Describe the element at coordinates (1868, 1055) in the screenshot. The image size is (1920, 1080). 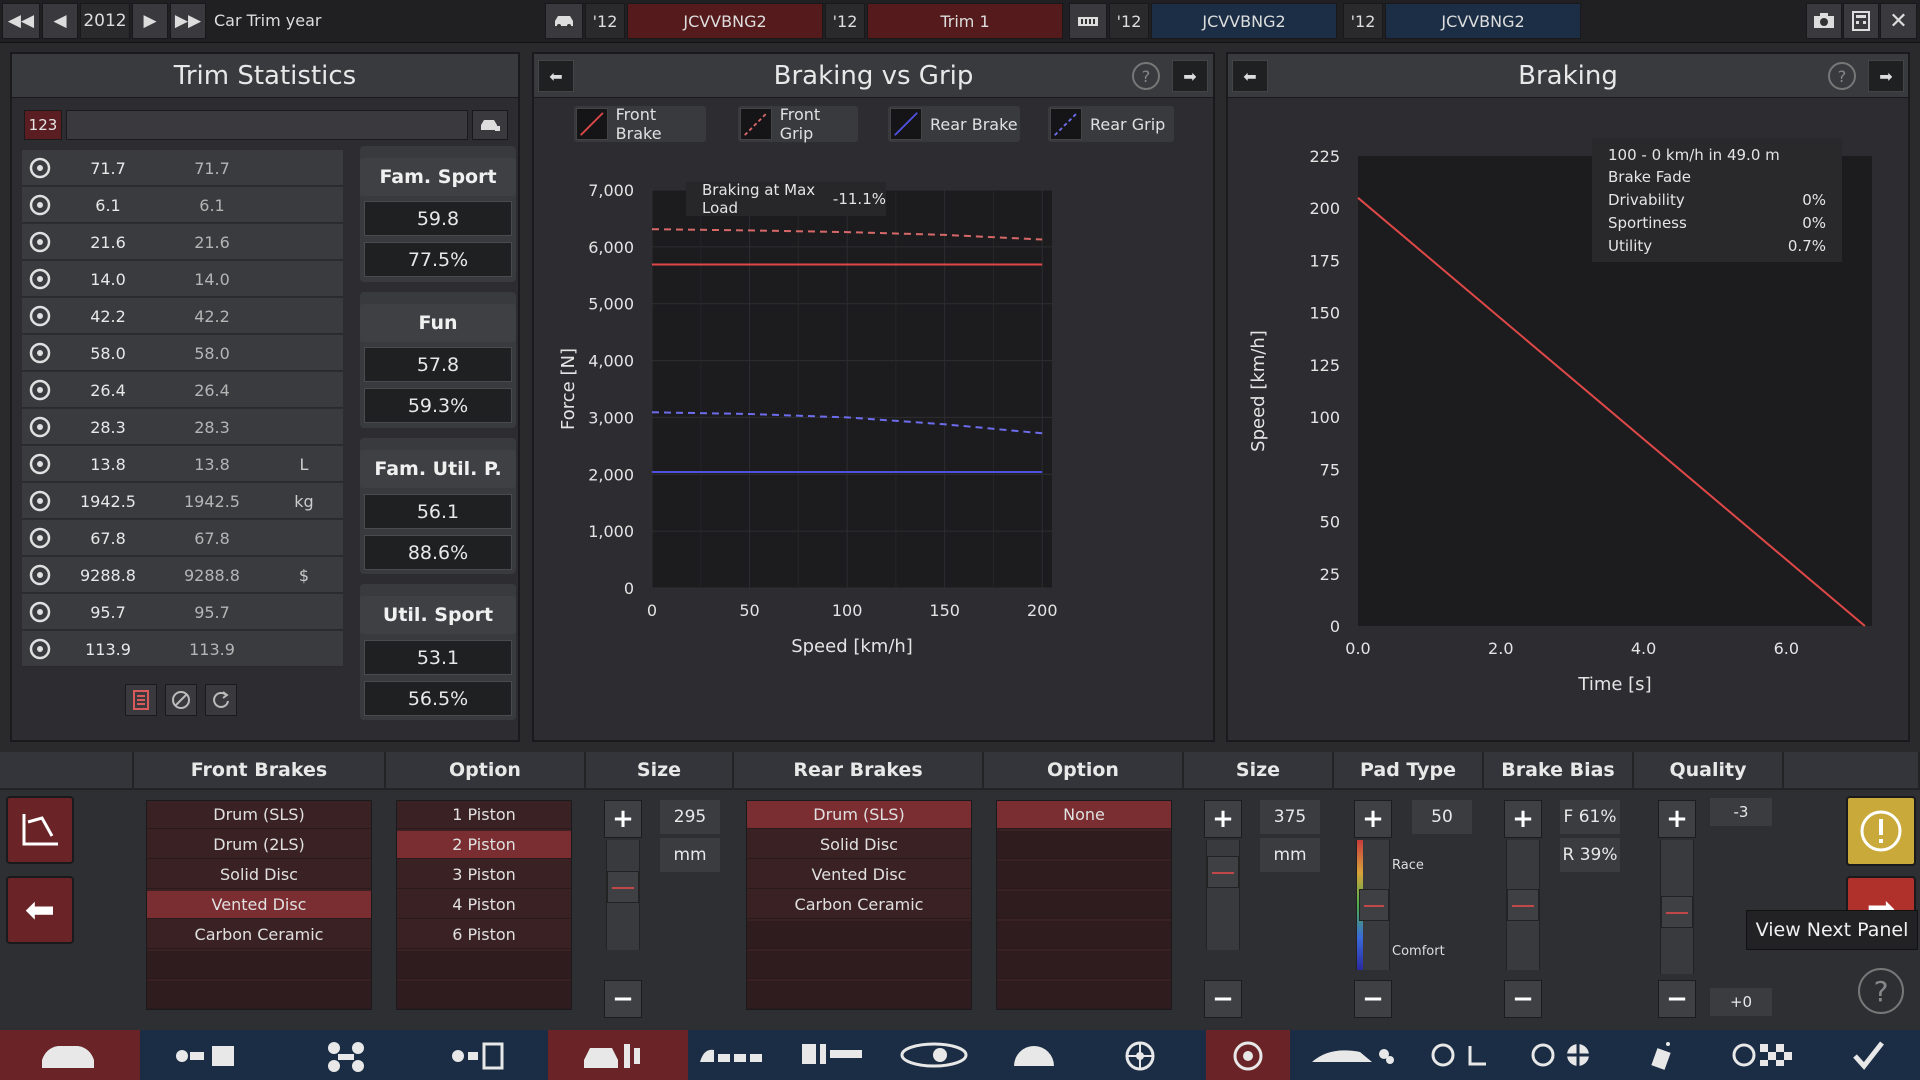
I see `nav-tab-confirm` at that location.